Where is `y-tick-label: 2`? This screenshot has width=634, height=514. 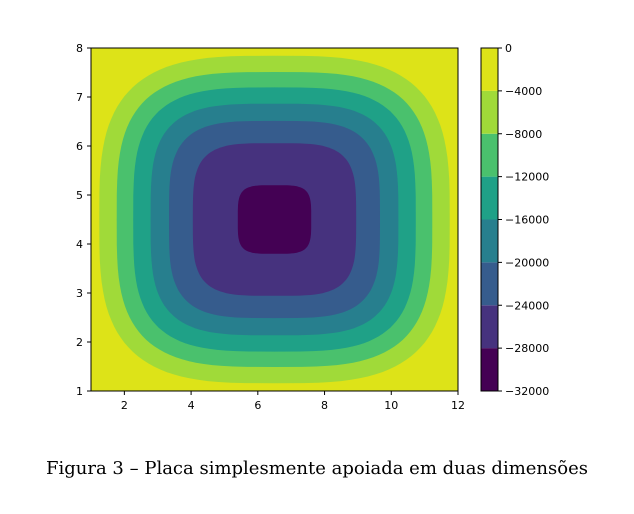
y-tick-label: 2 is located at coordinates (79, 342).